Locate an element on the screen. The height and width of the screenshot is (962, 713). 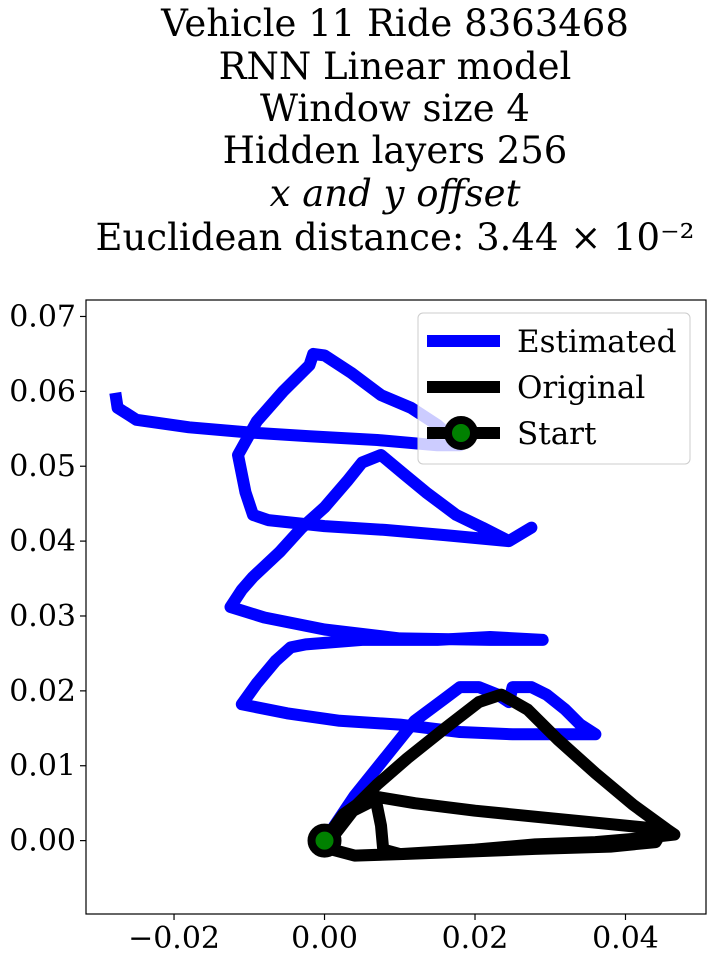
title-line-3: Window size 4 is located at coordinates (395, 108).